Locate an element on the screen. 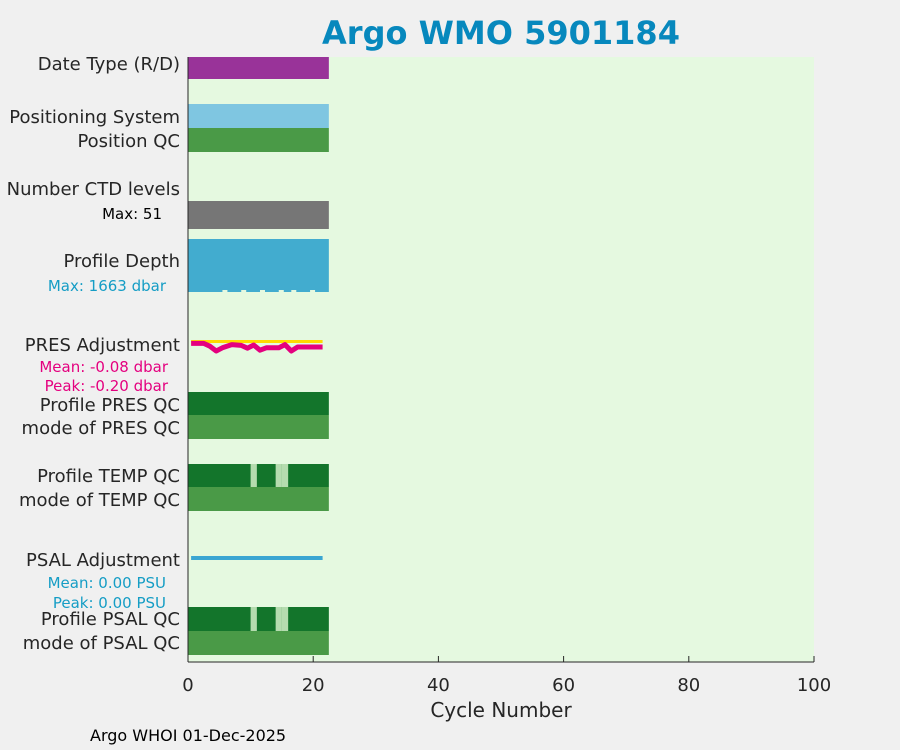  label-mode-psal-qc: mode of PSAL QC is located at coordinates (101, 643).